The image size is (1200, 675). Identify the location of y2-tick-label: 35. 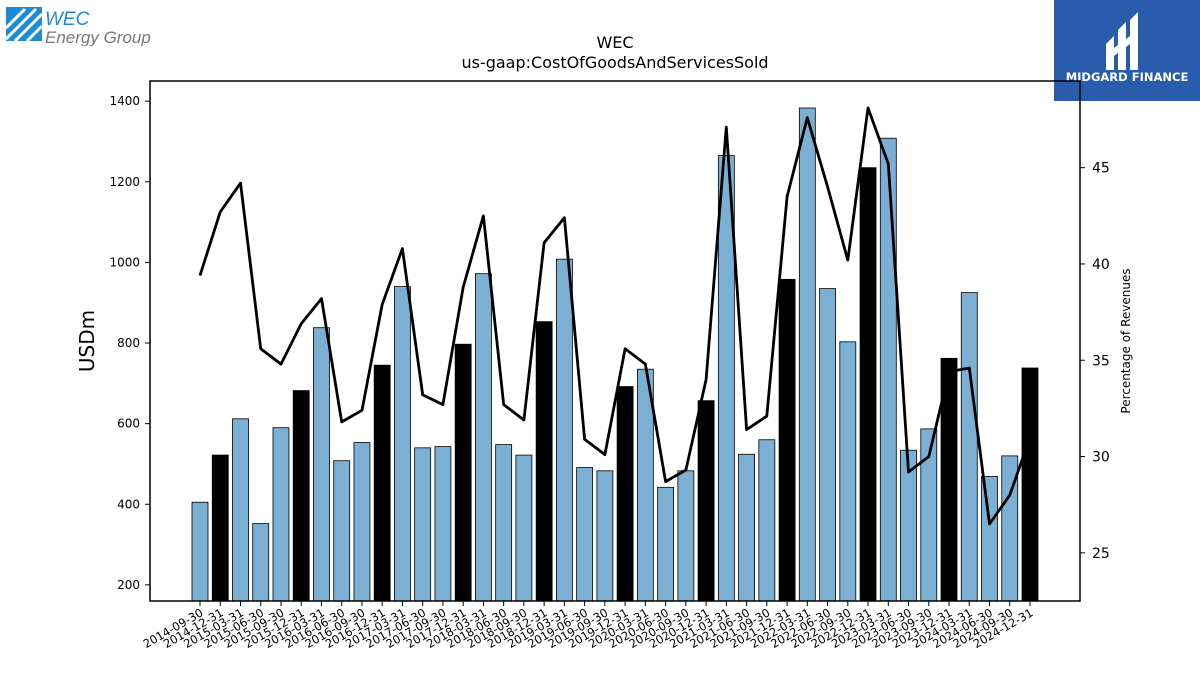
(1101, 361).